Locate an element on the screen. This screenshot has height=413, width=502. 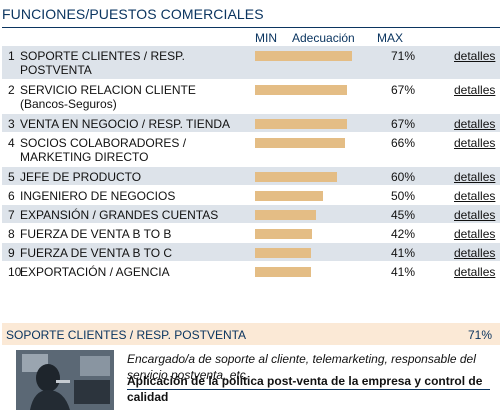
row-number: 3 is located at coordinates (11, 124).